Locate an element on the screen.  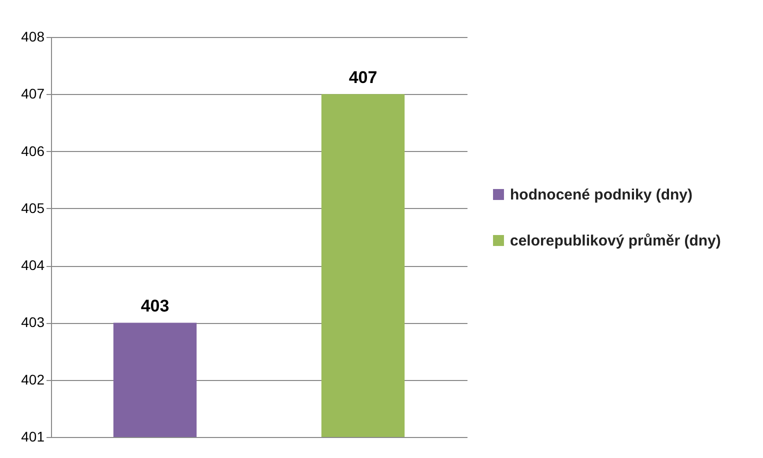
data-label: 407 is located at coordinates (363, 78).